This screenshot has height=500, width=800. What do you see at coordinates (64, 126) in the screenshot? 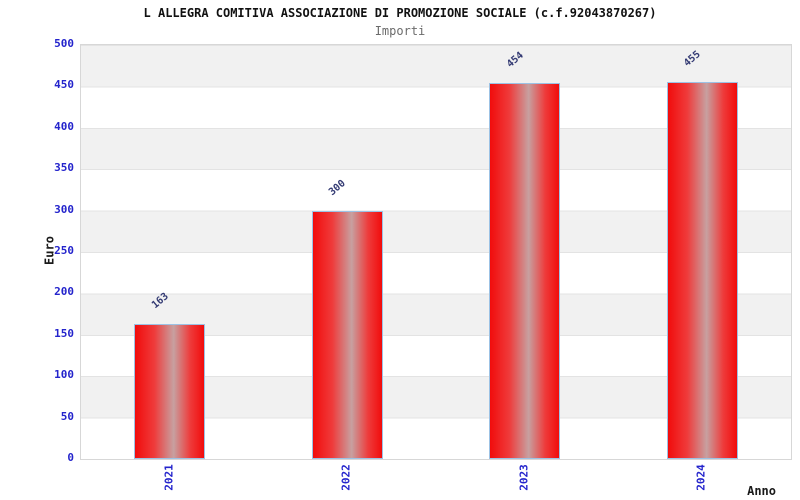
I see `y-tick-label: 400` at bounding box center [64, 126].